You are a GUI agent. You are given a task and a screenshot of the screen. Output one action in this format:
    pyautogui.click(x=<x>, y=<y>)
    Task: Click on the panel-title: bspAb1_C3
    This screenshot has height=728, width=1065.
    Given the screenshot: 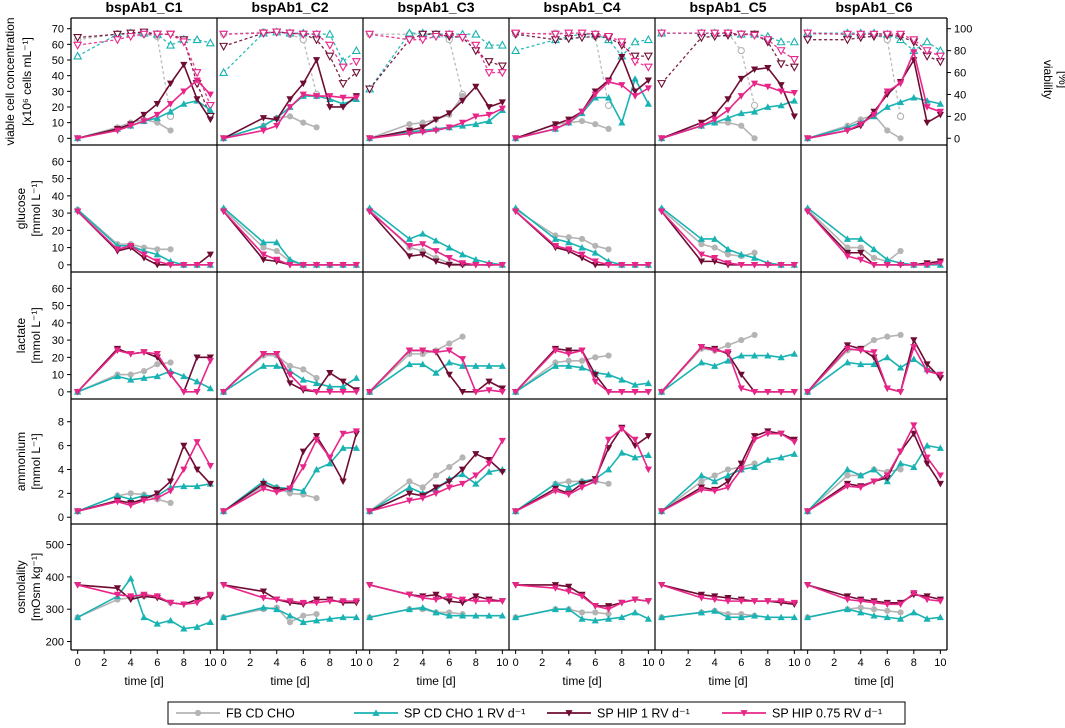 What is the action you would take?
    pyautogui.click(x=435, y=7)
    